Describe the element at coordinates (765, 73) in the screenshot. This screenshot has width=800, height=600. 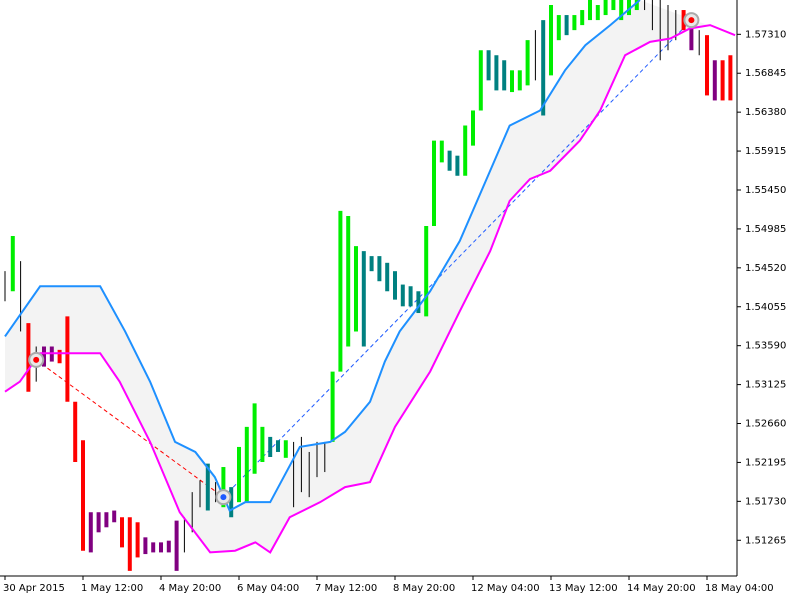
I see `y-tick-label: 1.56845` at that location.